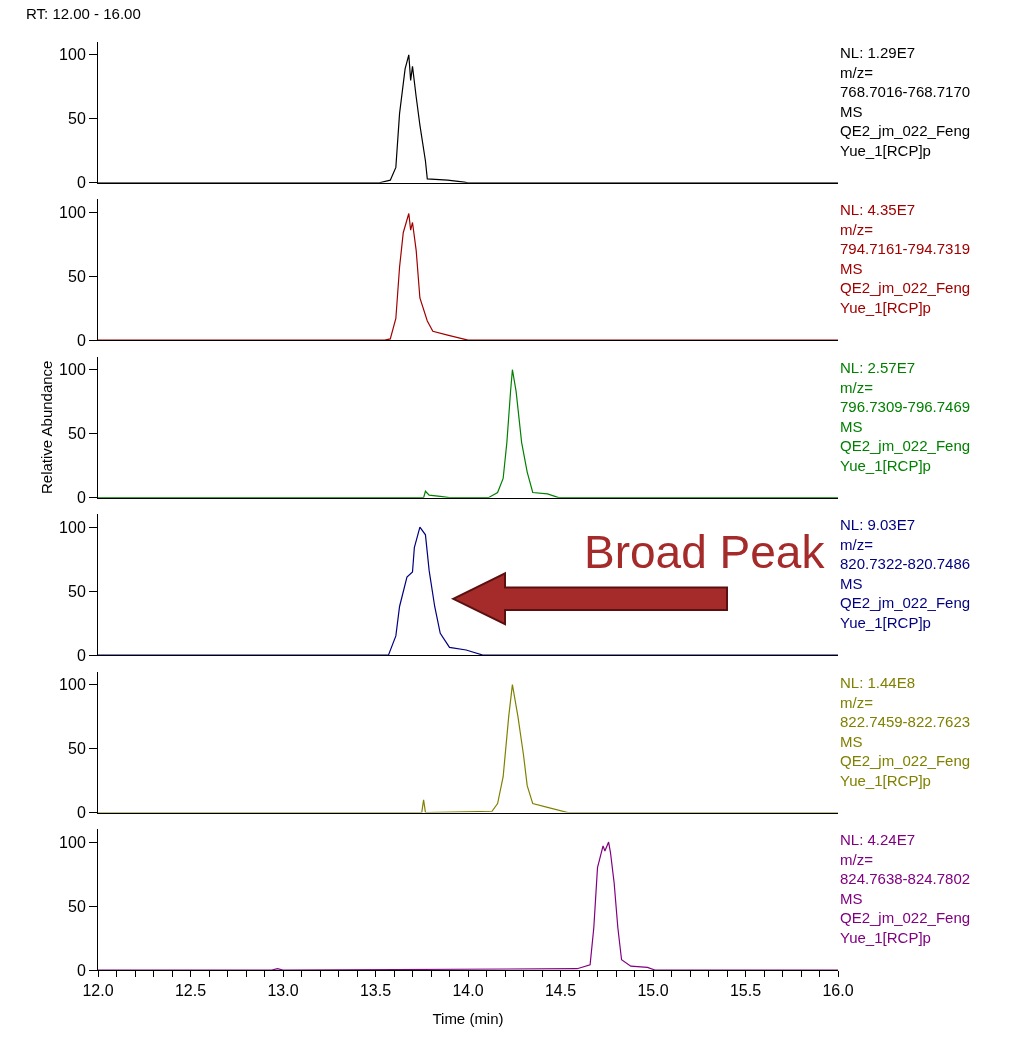 The image size is (1011, 1037). I want to click on x-tick-label: 15.0, so click(653, 991).